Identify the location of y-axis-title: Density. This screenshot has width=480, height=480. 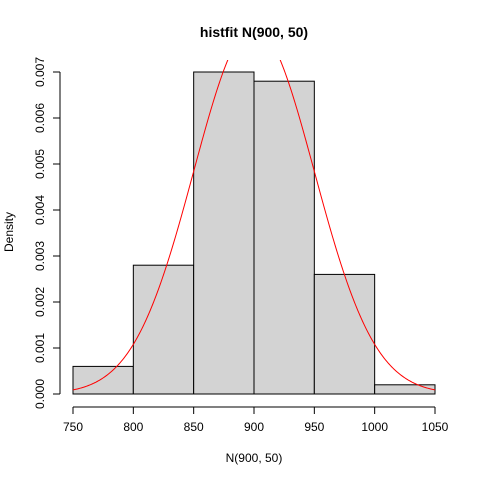
(9, 232).